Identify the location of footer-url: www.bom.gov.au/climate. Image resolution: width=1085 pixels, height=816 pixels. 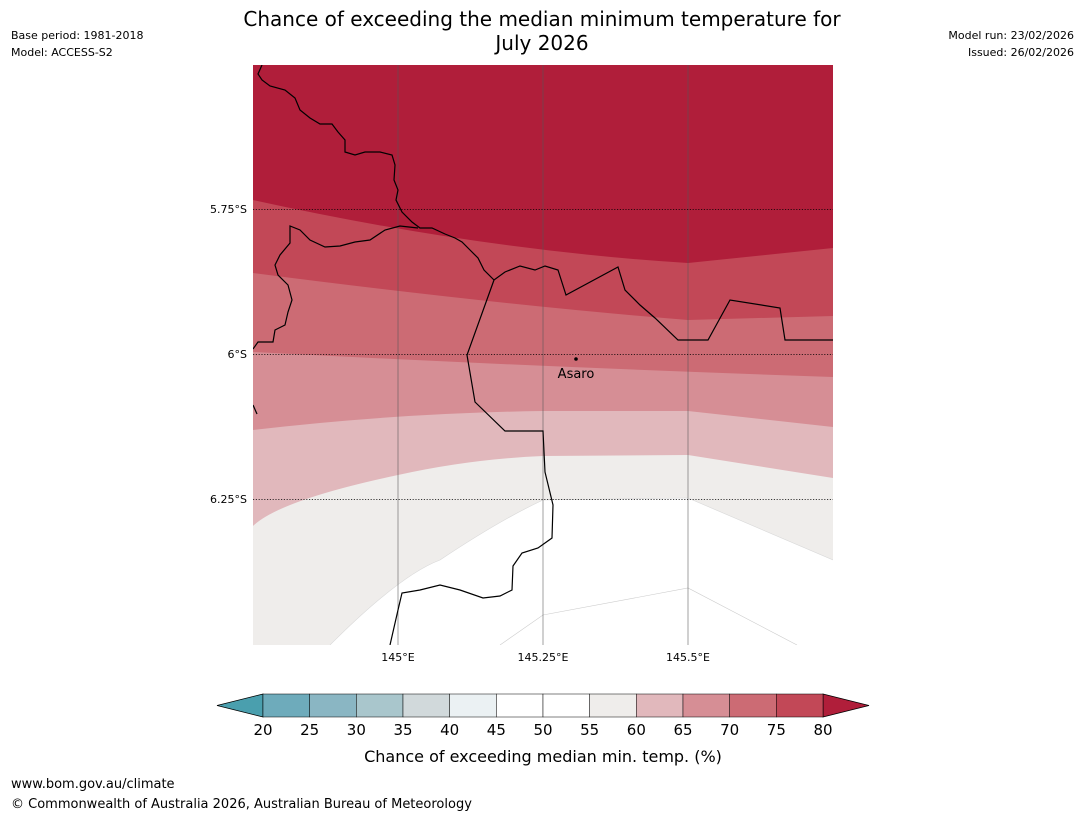
(93, 784).